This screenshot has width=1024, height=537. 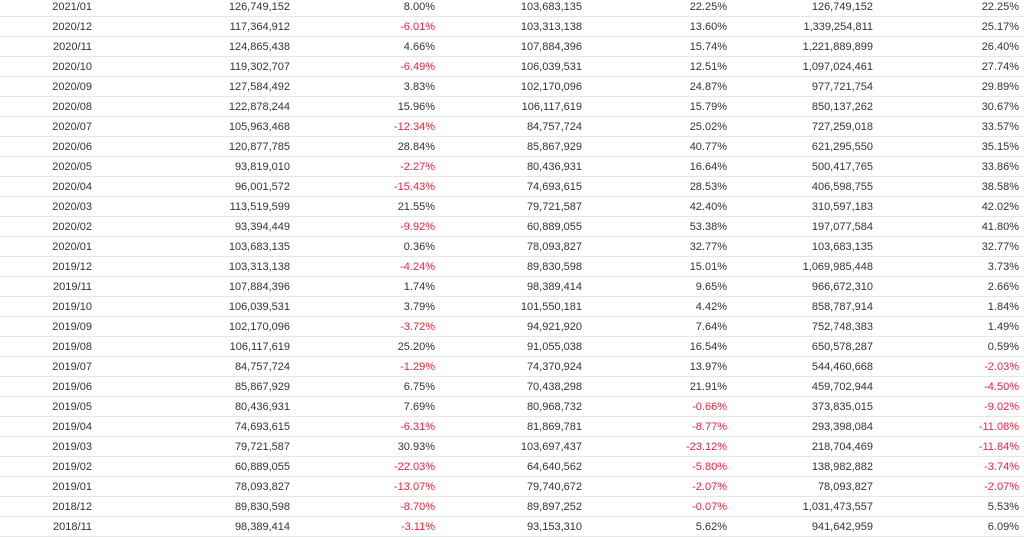 I want to click on cell-yoy-change: -23.12%, so click(x=706, y=447).